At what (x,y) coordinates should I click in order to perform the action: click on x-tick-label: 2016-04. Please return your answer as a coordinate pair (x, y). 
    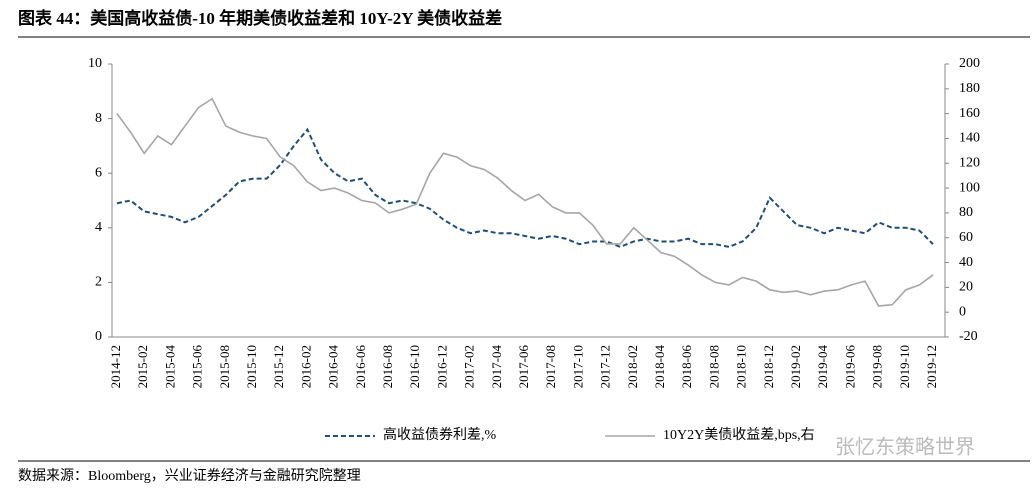
    Looking at the image, I should click on (333, 367).